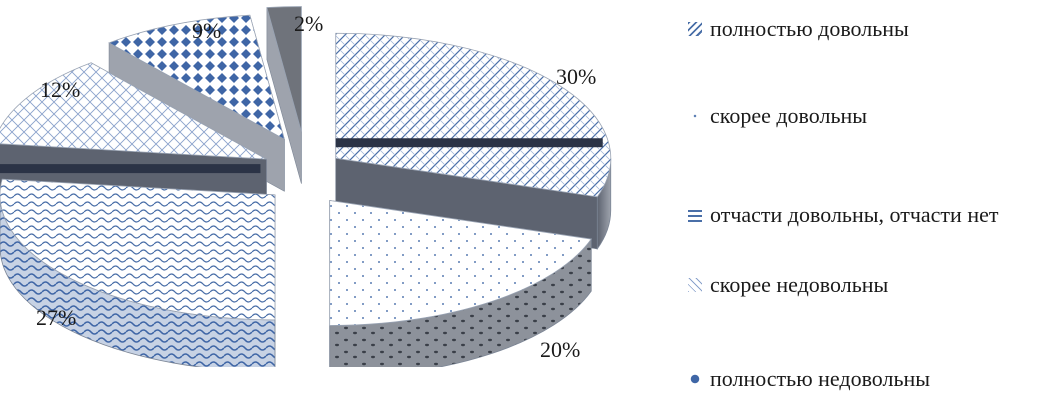  I want to click on legend-label: скорее недовольны, so click(799, 284).